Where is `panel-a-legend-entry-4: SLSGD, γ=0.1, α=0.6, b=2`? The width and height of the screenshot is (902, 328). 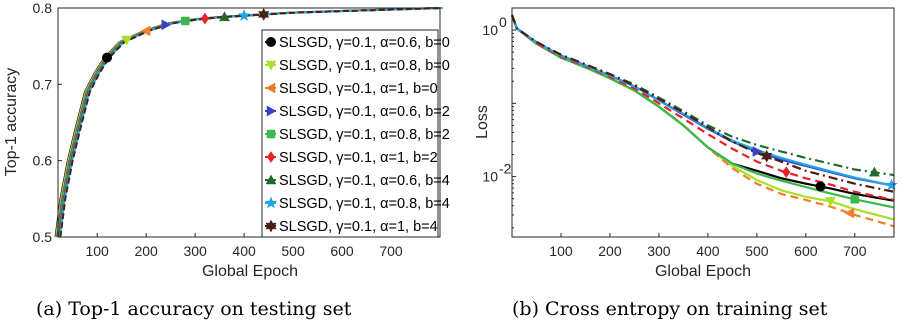
panel-a-legend-entry-4: SLSGD, γ=0.1, α=0.6, b=2 is located at coordinates (364, 112).